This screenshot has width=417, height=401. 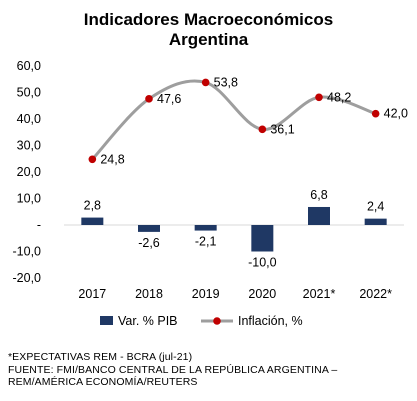 What do you see at coordinates (92, 206) in the screenshot?
I see `bar-data-label: 2,8` at bounding box center [92, 206].